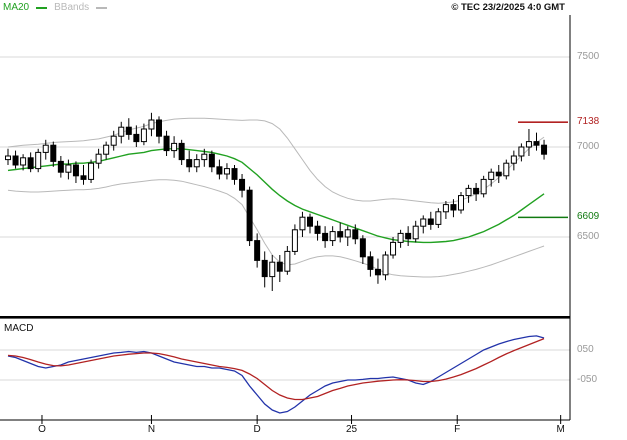  What do you see at coordinates (588, 146) in the screenshot?
I see `y-axis-label-7000: 7000` at bounding box center [588, 146].